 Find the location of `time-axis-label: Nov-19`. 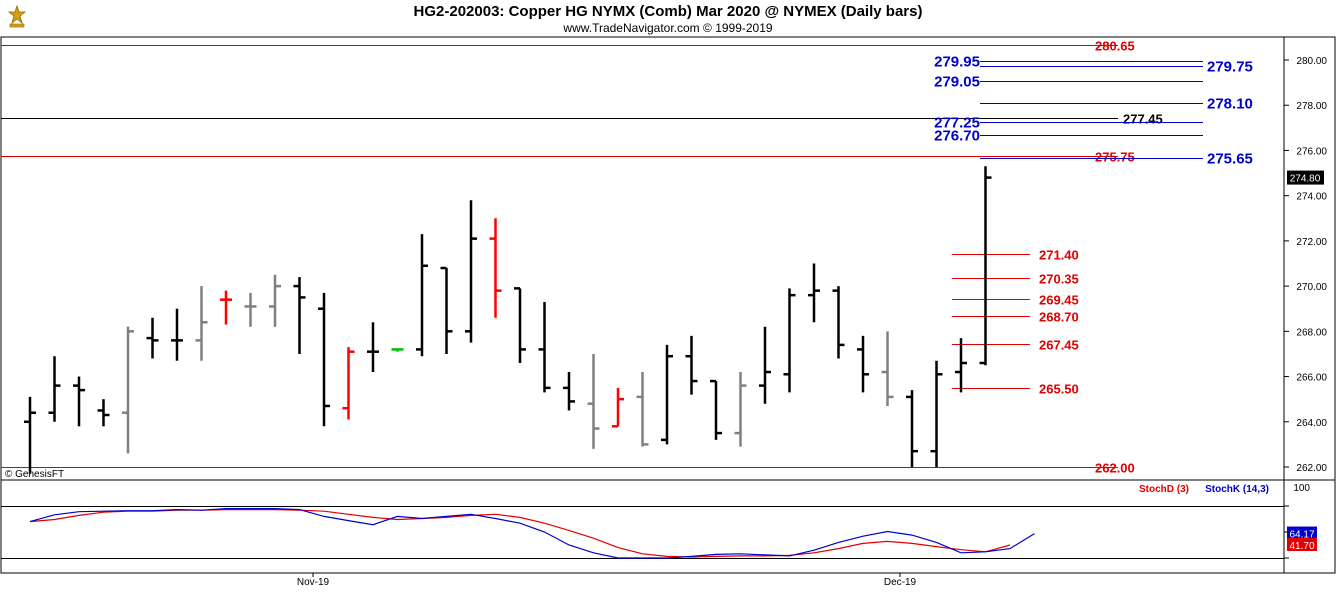

time-axis-label: Nov-19 is located at coordinates (313, 582).